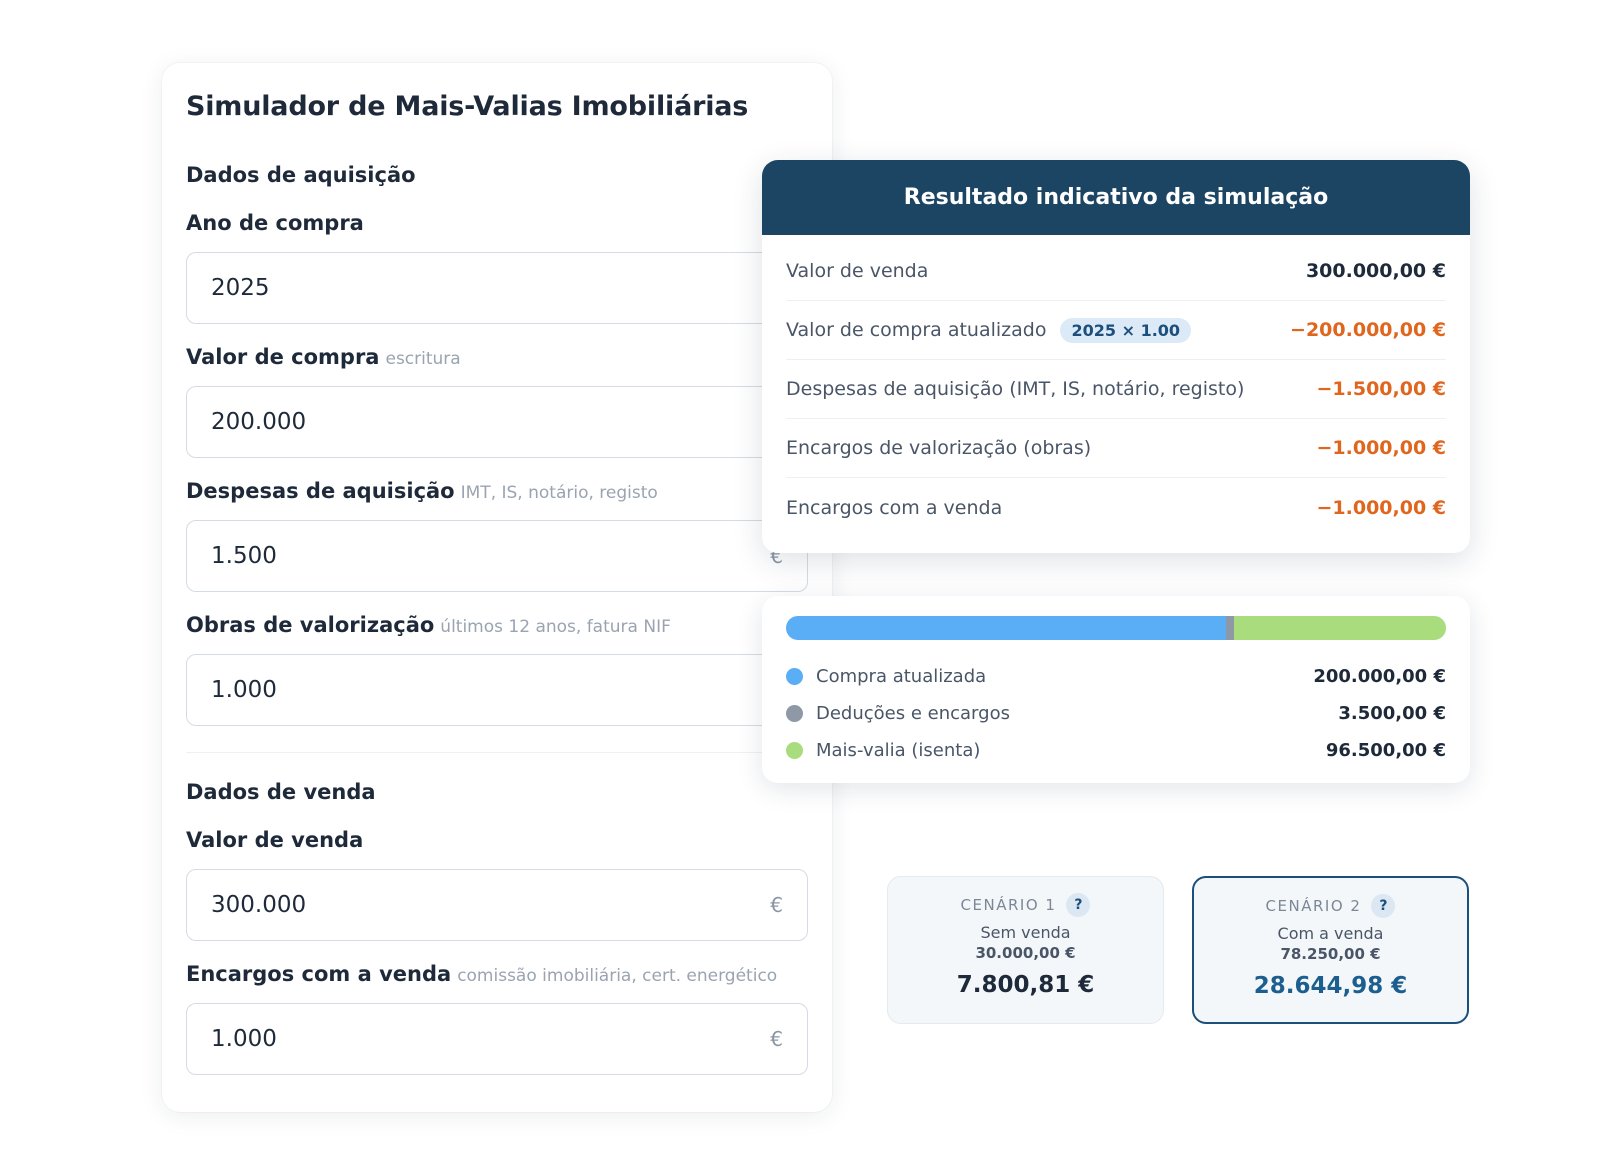 Image resolution: width=1620 pixels, height=1170 pixels. What do you see at coordinates (1025, 932) in the screenshot?
I see `scenario-subtitle: Sem venda` at bounding box center [1025, 932].